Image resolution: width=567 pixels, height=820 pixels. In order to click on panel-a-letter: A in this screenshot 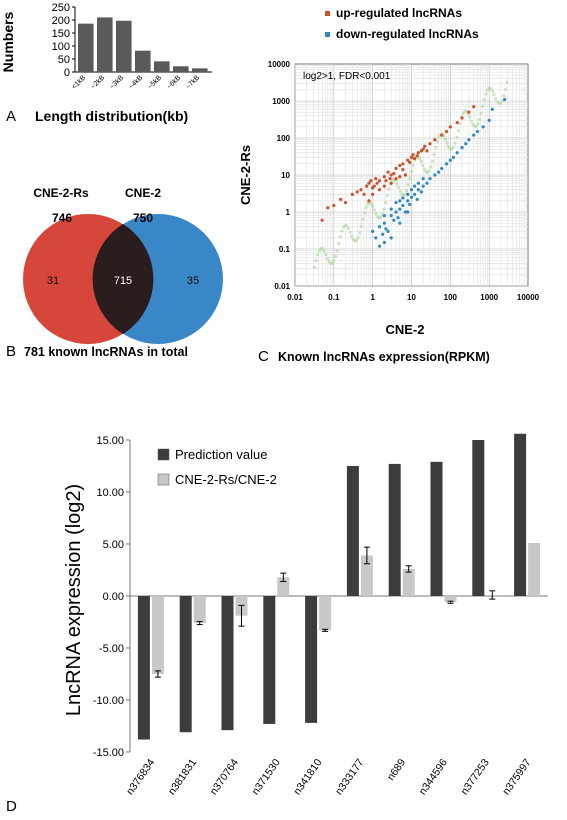, I will do `click(11, 116)`.